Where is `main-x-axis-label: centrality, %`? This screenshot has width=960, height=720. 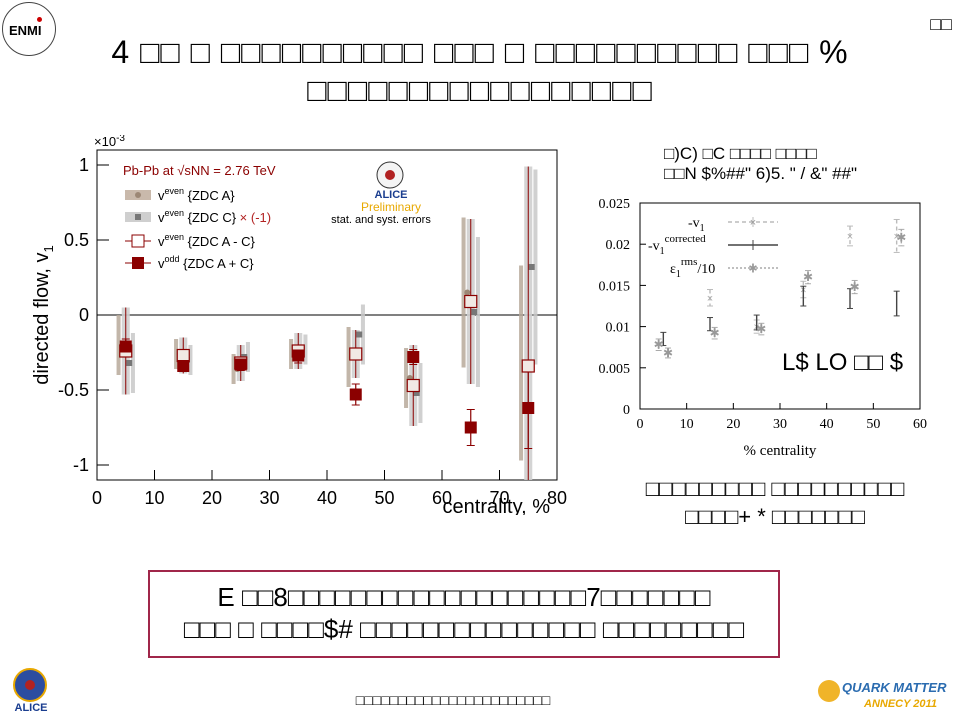 main-x-axis-label: centrality, % is located at coordinates (497, 505).